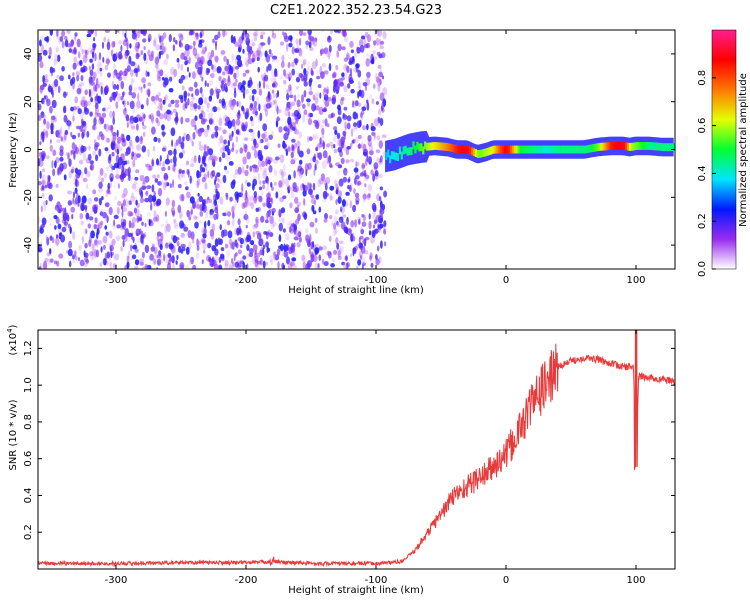 The image size is (750, 600). Describe the element at coordinates (116, 580) in the screenshot. I see `x-tick-label: -300` at that location.